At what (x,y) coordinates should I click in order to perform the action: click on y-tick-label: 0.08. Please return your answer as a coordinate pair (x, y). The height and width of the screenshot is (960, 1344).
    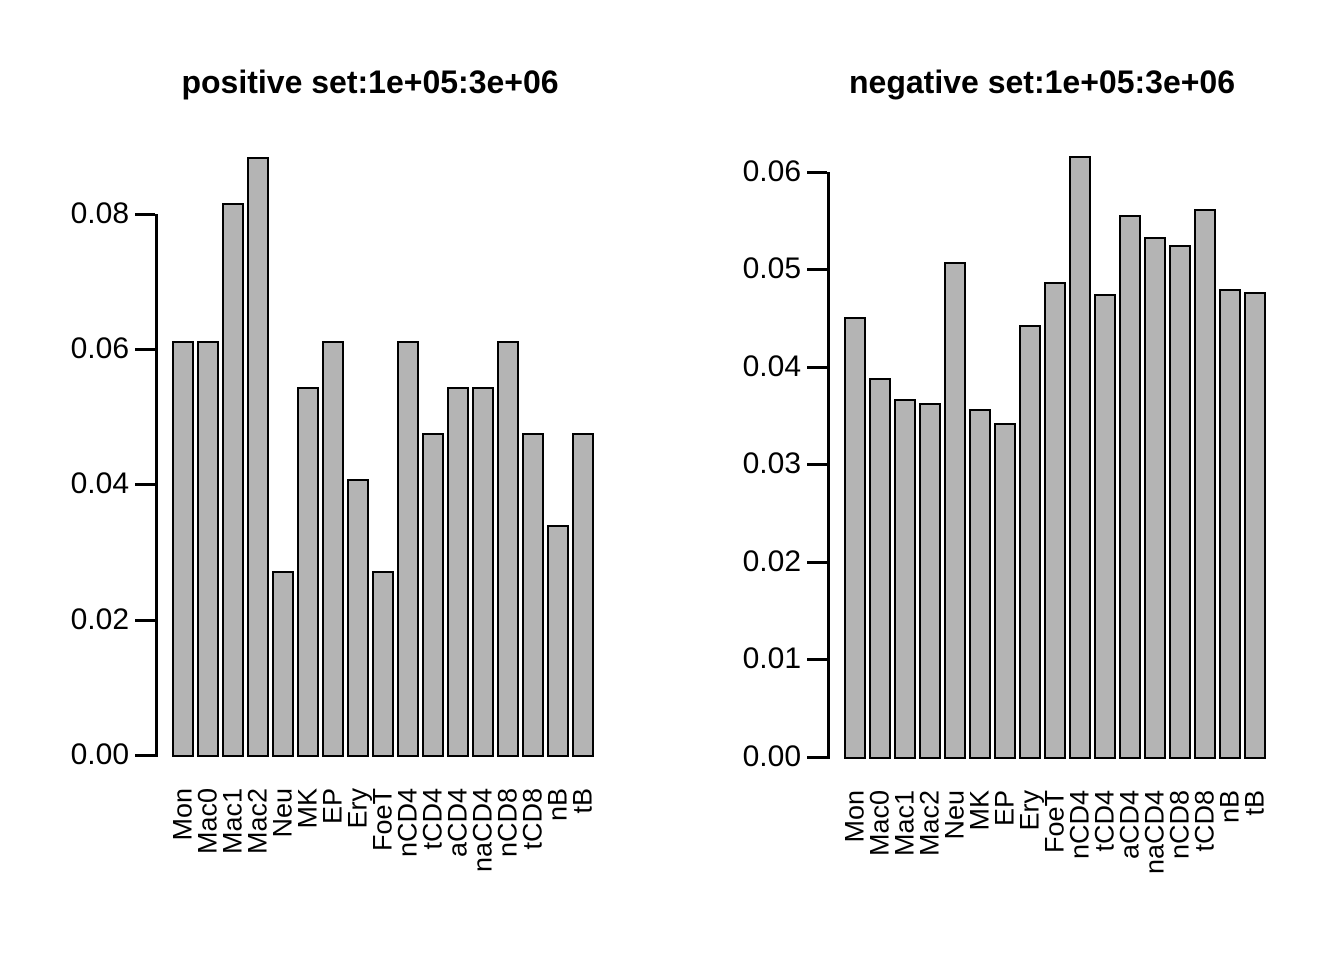
    Looking at the image, I should click on (99, 213).